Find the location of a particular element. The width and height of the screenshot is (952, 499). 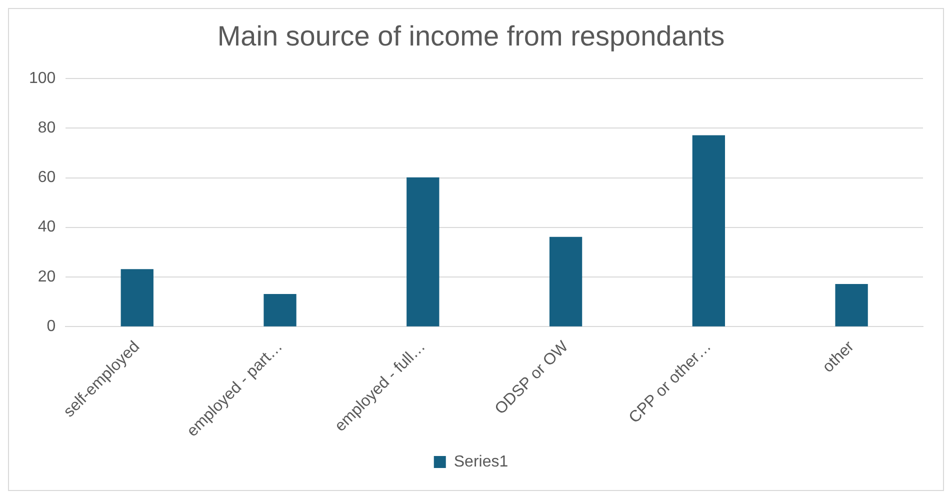

y-tick-label: 20 is located at coordinates (47, 277).